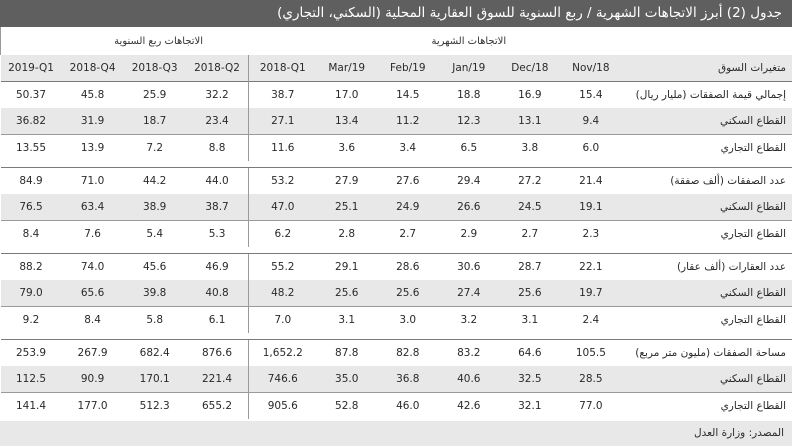 The image size is (792, 446). What do you see at coordinates (217, 319) in the screenshot?
I see `value-cell: 6.1` at bounding box center [217, 319].